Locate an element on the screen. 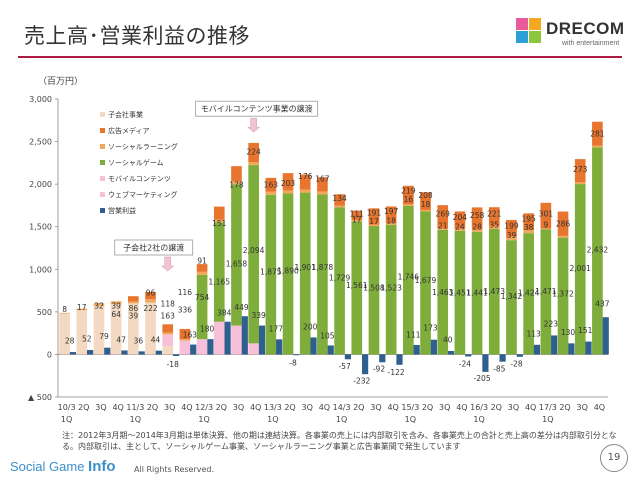  data-label: 258 is located at coordinates (477, 215).